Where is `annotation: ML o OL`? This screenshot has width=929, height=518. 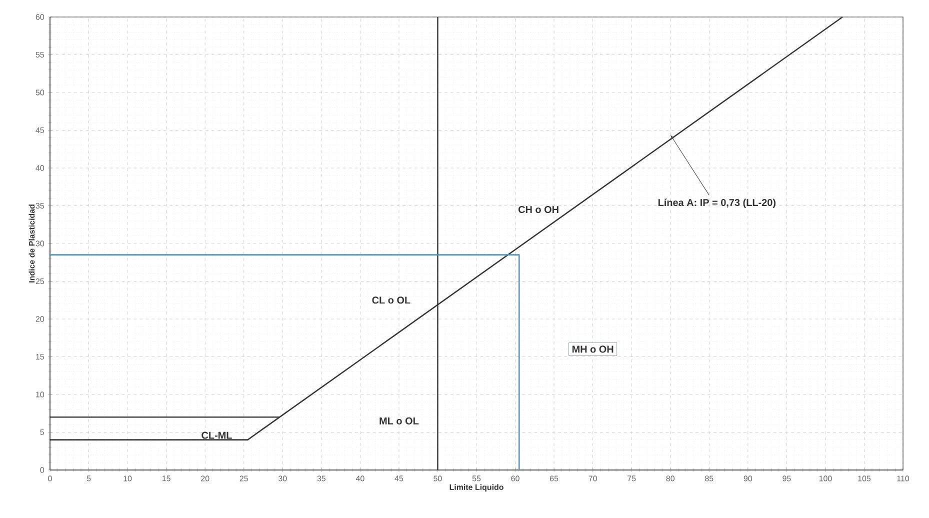
annotation: ML o OL is located at coordinates (399, 420).